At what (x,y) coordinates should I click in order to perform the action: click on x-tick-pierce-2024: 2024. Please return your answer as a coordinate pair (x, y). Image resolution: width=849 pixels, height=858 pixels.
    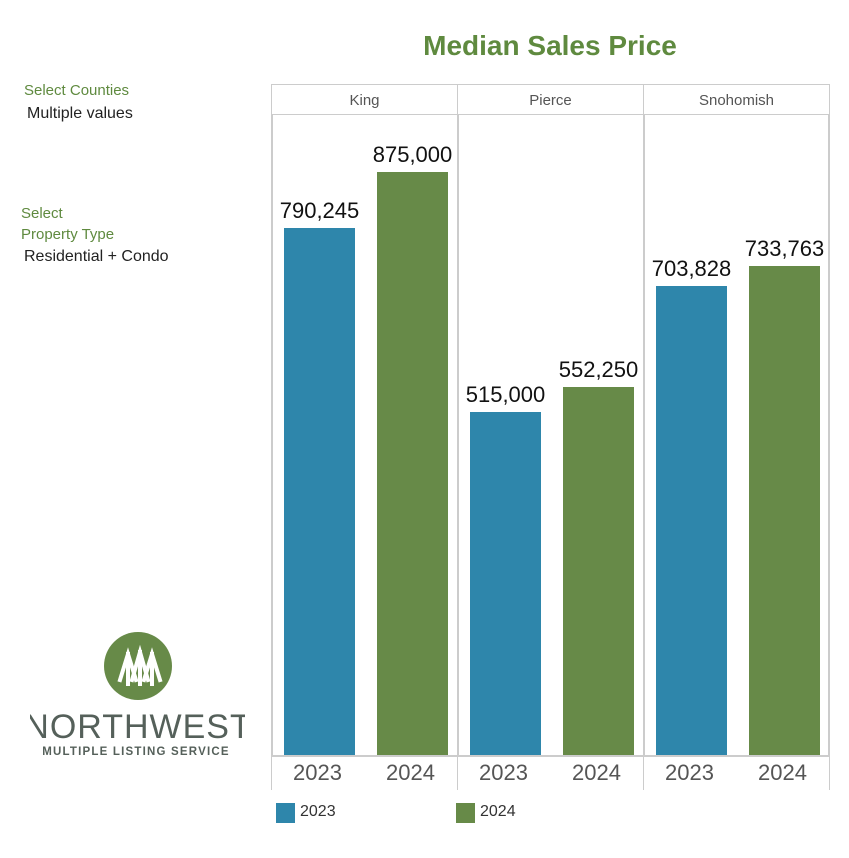
    Looking at the image, I should click on (596, 772).